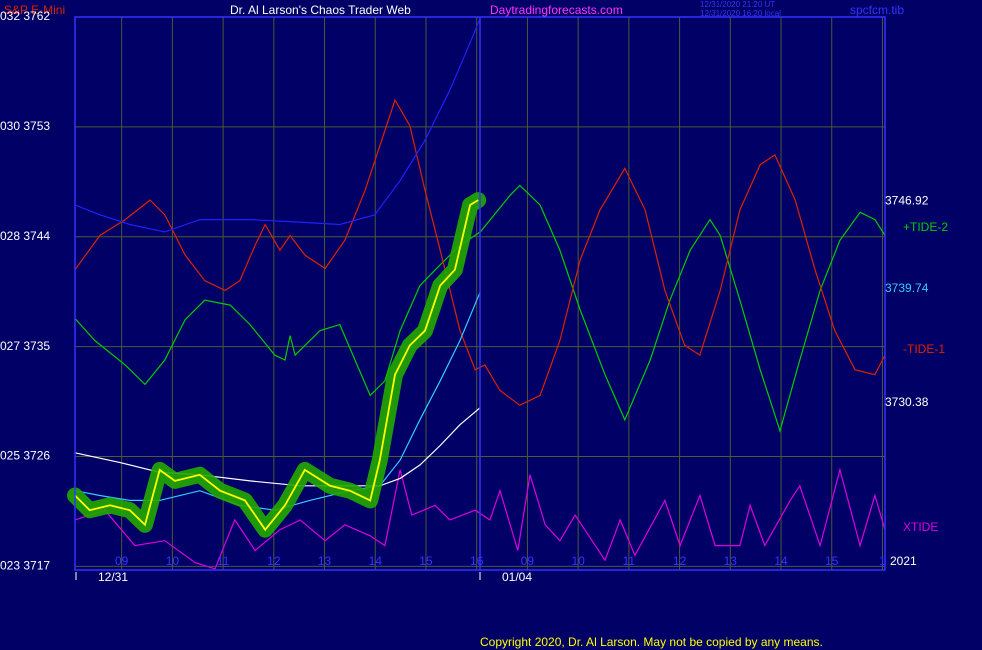  I want to click on date-label: 01/04, so click(517, 577).